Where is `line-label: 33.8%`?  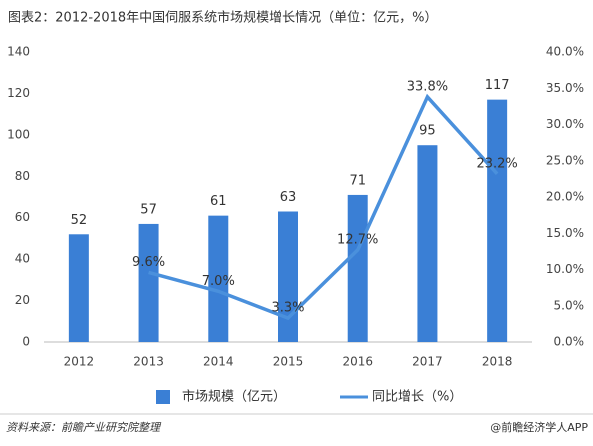 line-label: 33.8% is located at coordinates (427, 86).